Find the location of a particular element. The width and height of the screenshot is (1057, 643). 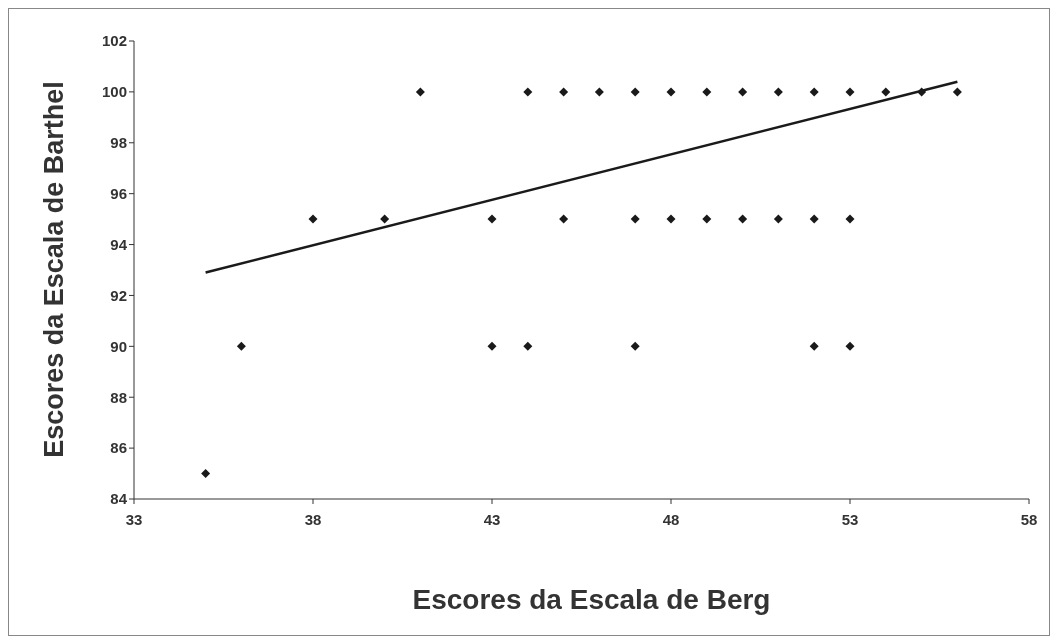

y-tick-label: 92 is located at coordinates (118, 295).